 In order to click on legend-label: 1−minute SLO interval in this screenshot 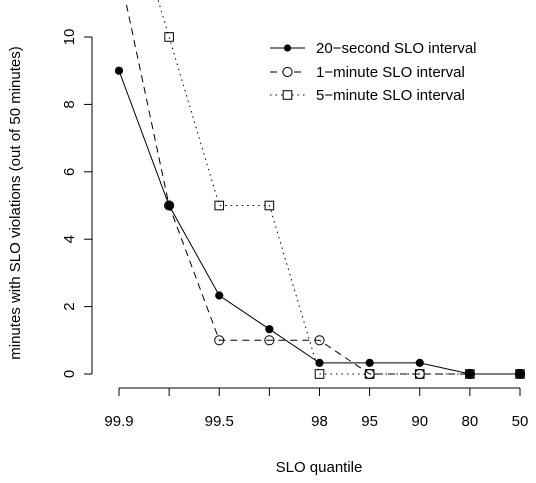, I will do `click(390, 72)`.